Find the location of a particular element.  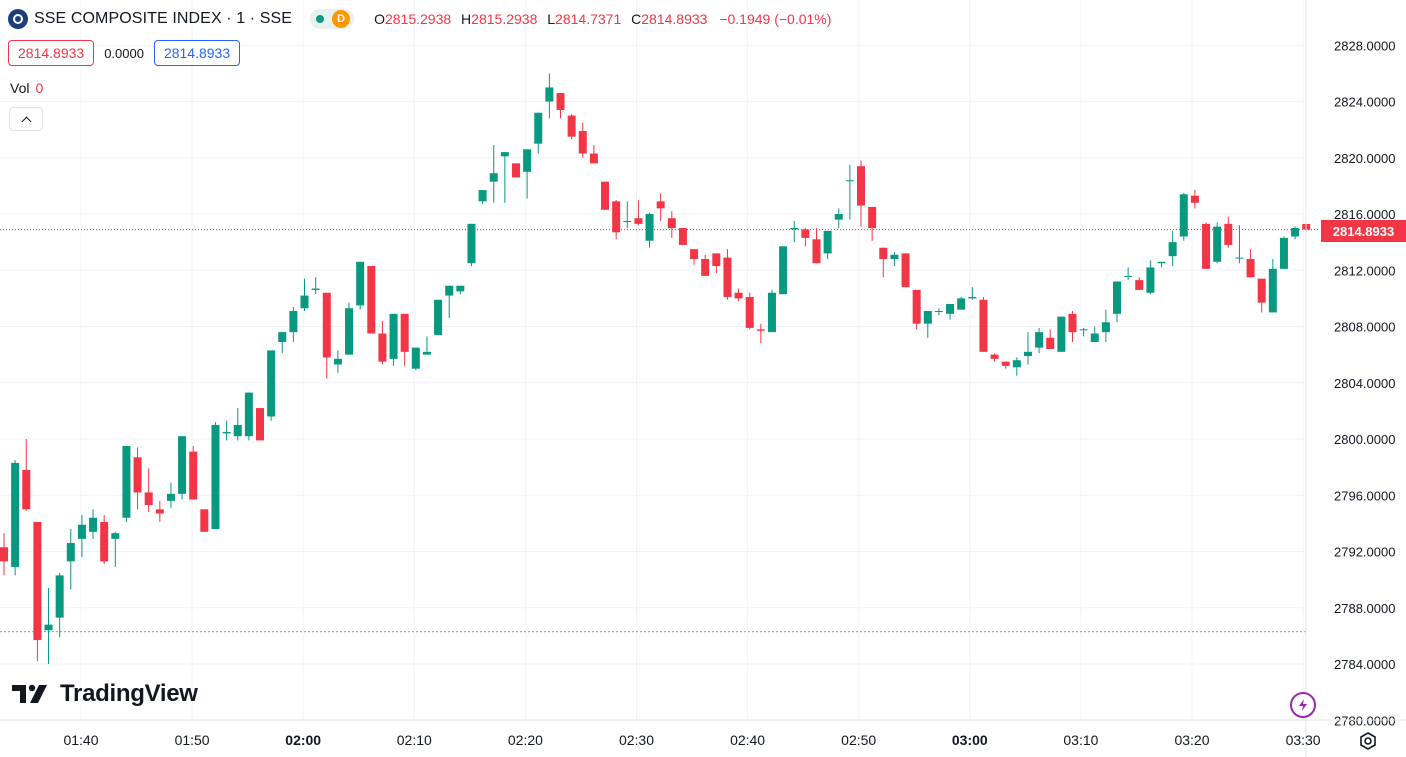

y-tick-label: 2824.0000 is located at coordinates (1364, 102).